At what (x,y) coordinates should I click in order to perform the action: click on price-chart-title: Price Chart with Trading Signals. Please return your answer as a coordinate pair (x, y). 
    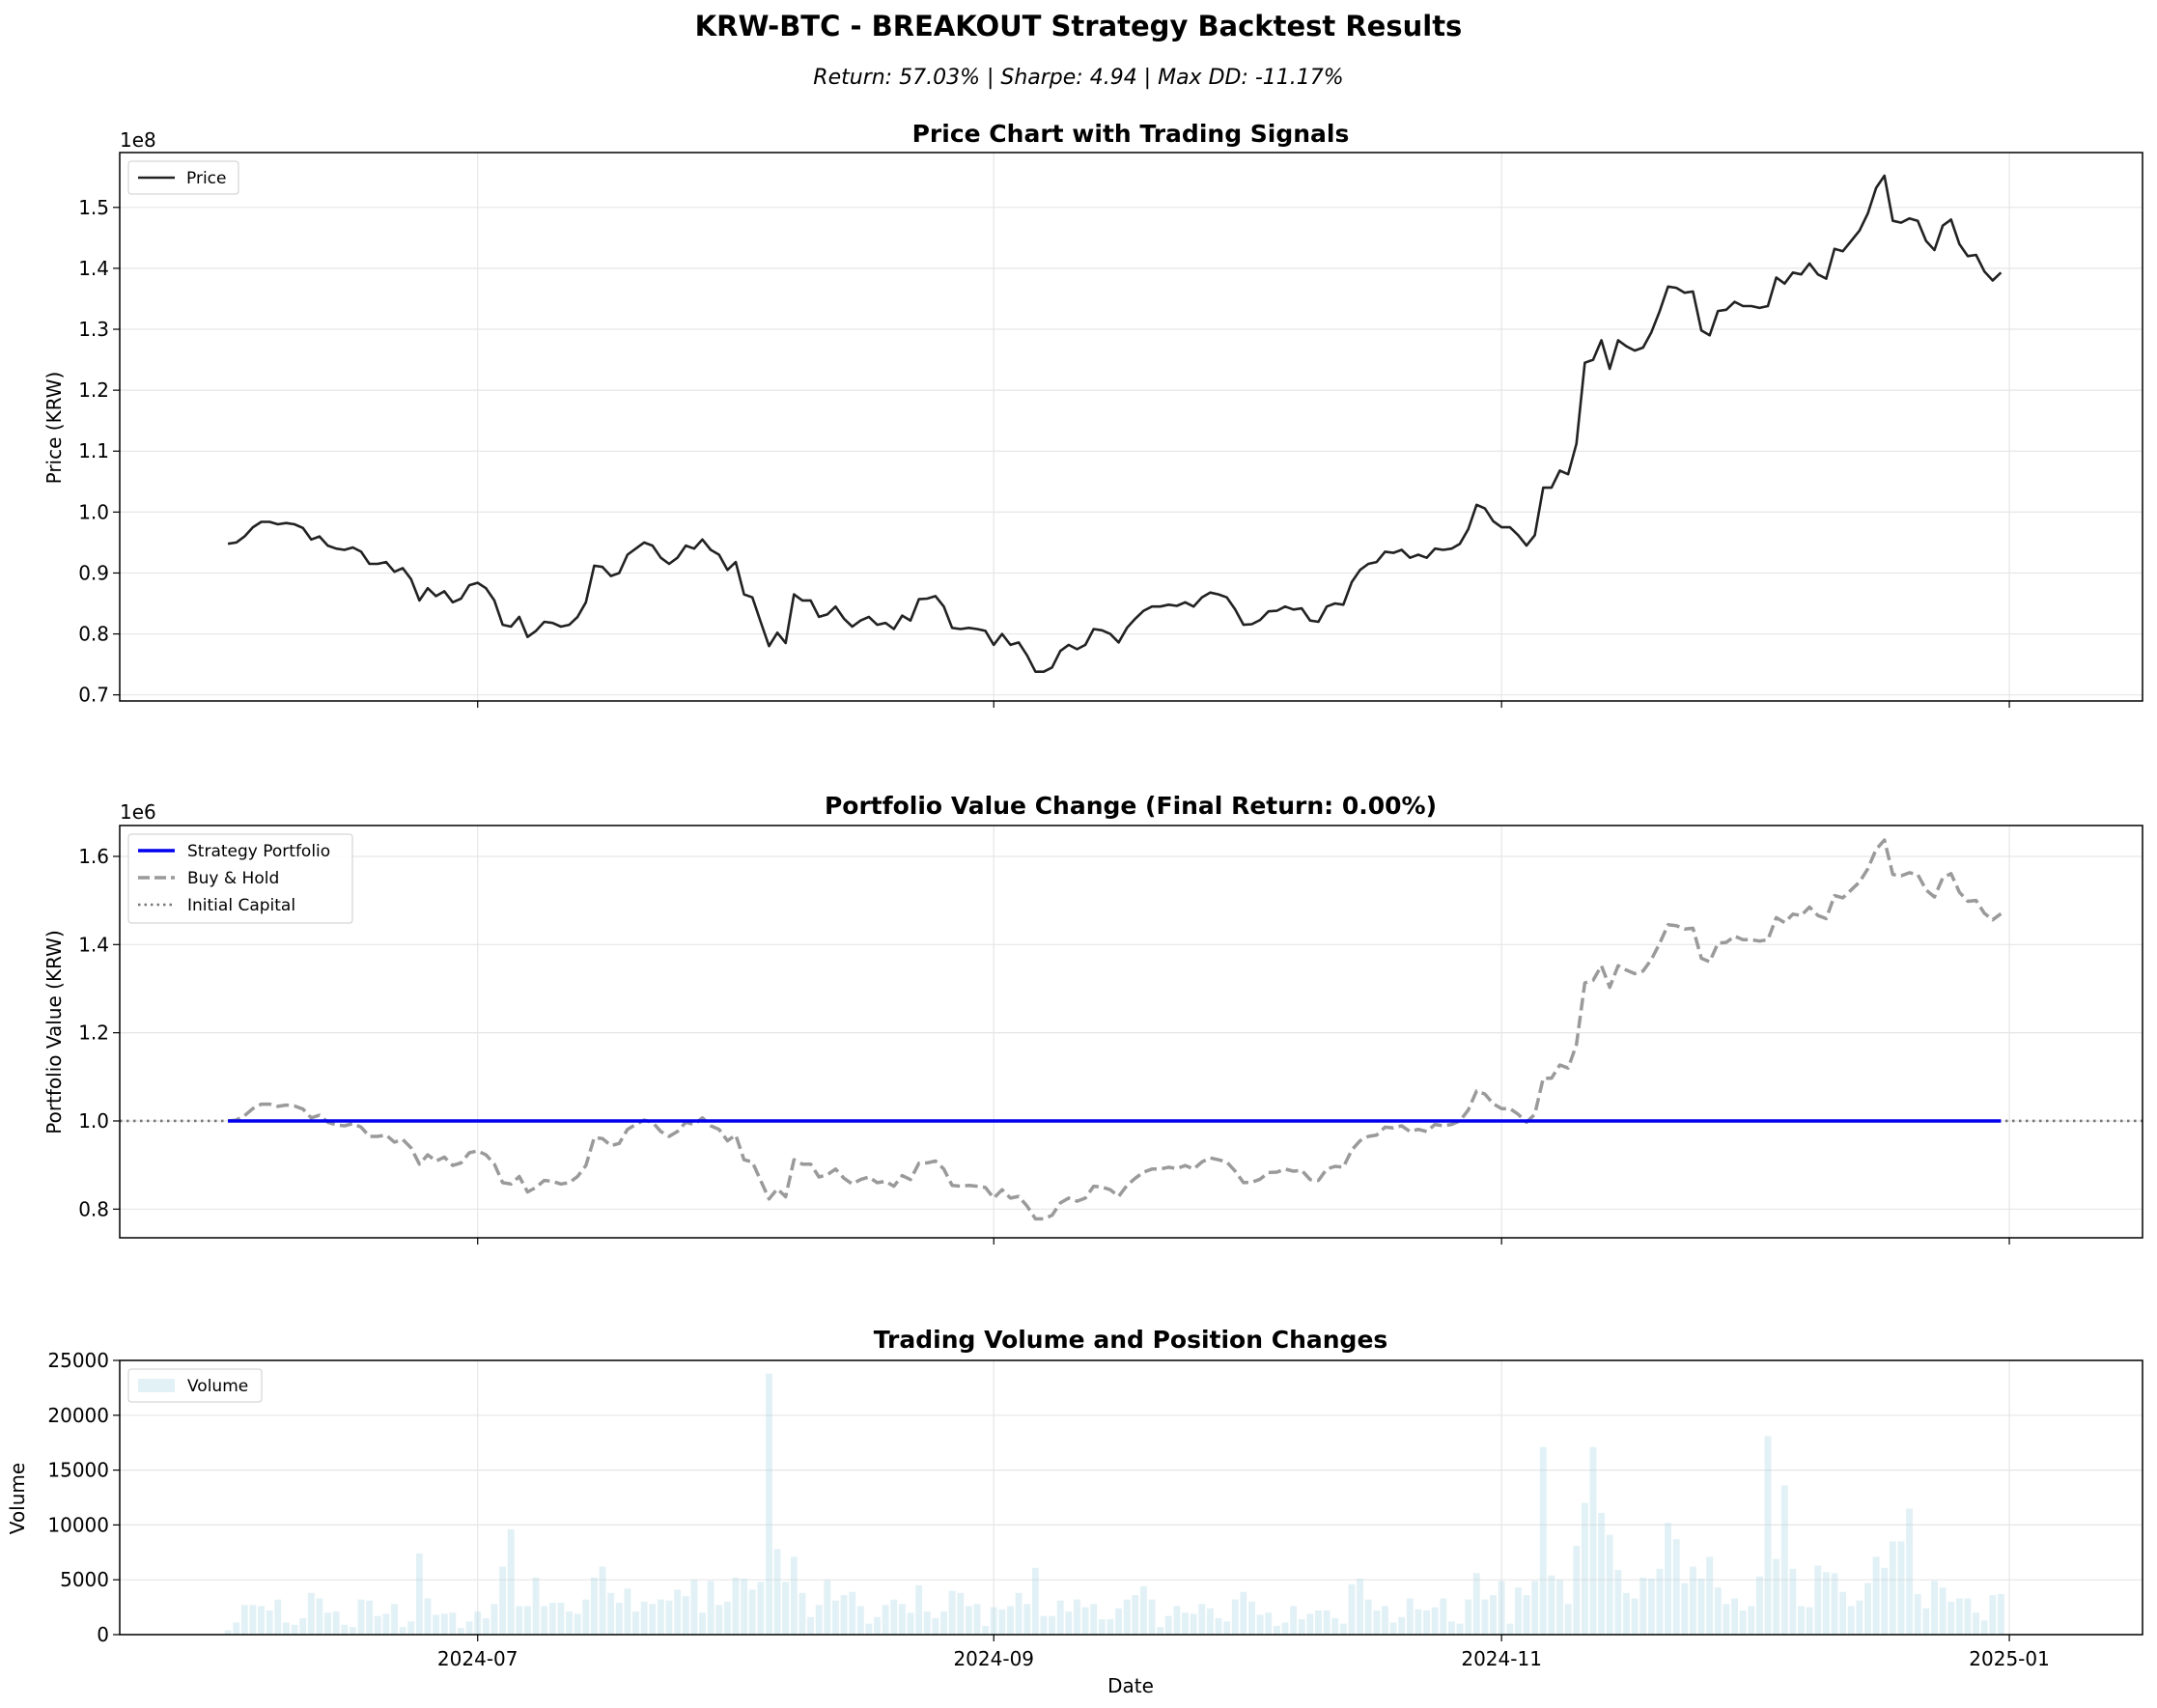
    Looking at the image, I should click on (1131, 134).